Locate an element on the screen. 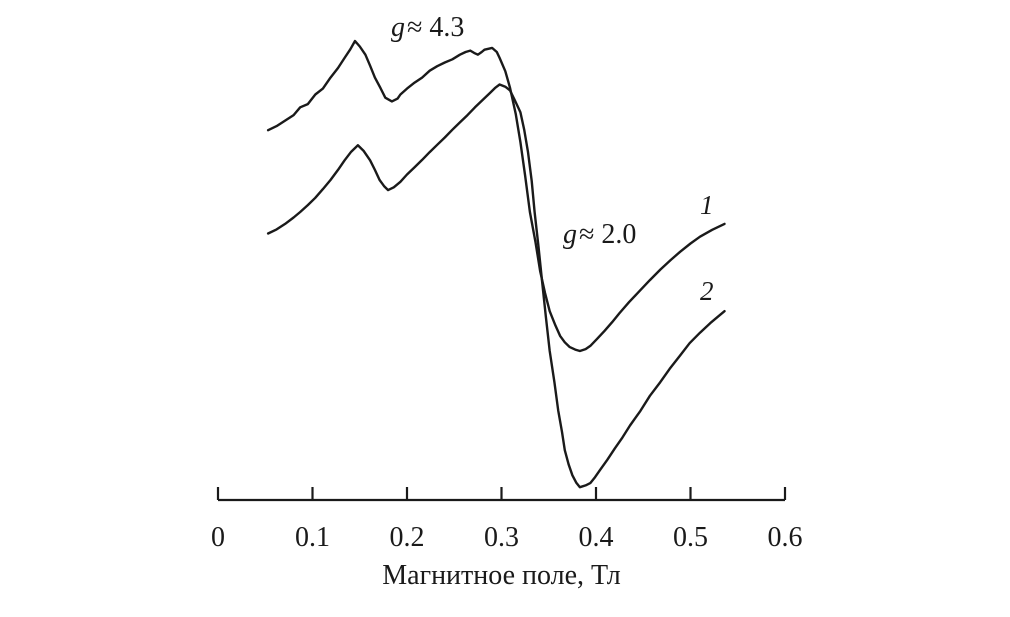 This screenshot has width=1010, height=617. g-factor-value: ≈ 2.0 is located at coordinates (608, 234).